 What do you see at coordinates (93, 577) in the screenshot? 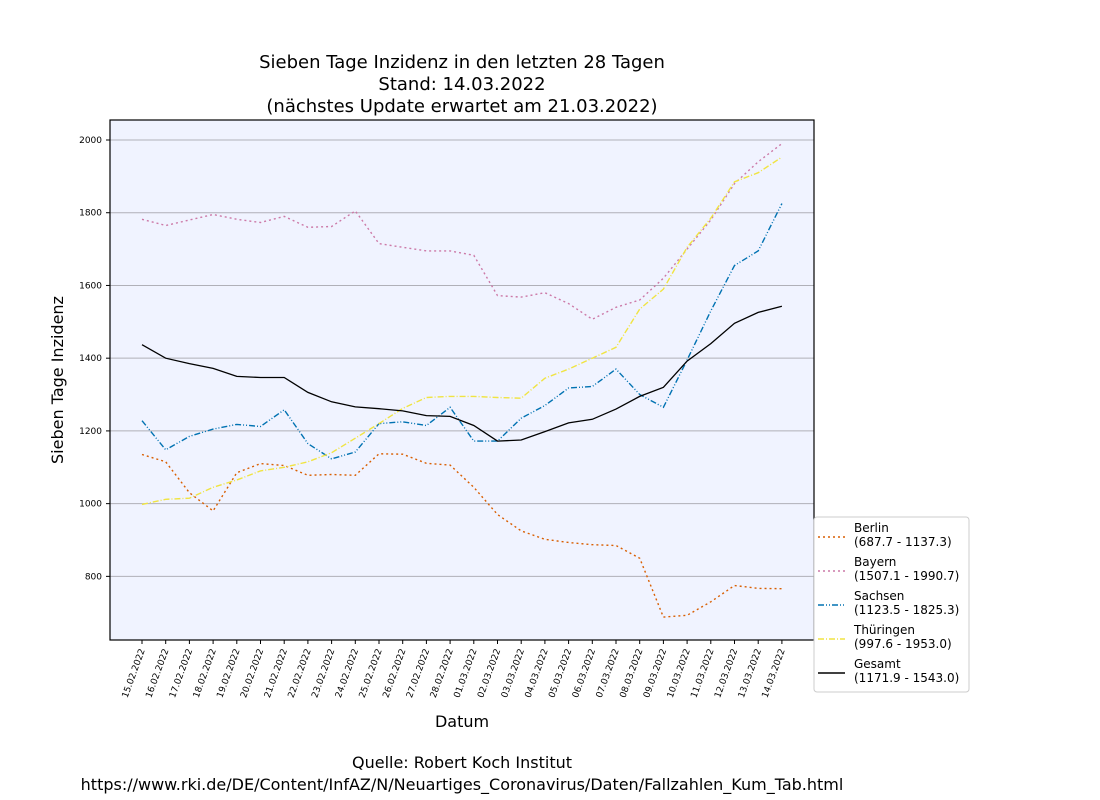
I see `y-tick-label: 800` at bounding box center [93, 577].